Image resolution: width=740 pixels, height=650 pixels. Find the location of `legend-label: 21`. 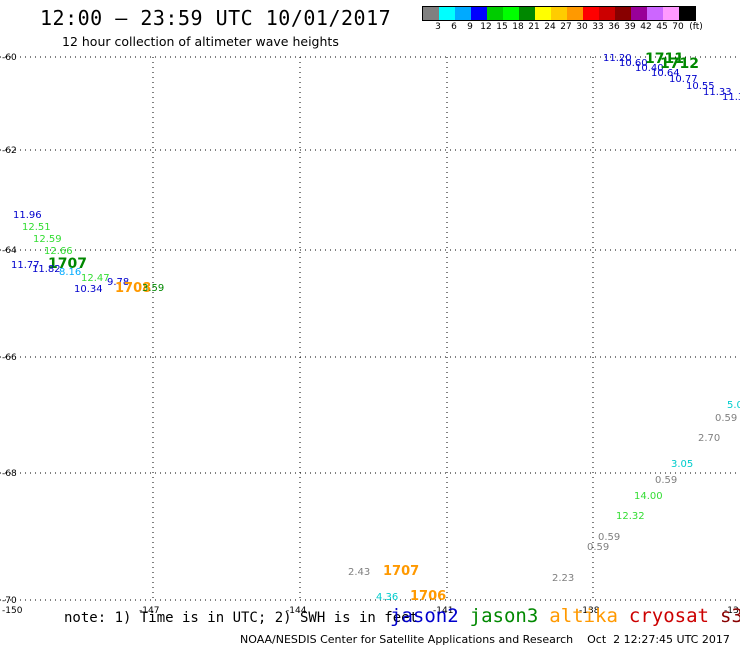

legend-label: 21 is located at coordinates (534, 27).